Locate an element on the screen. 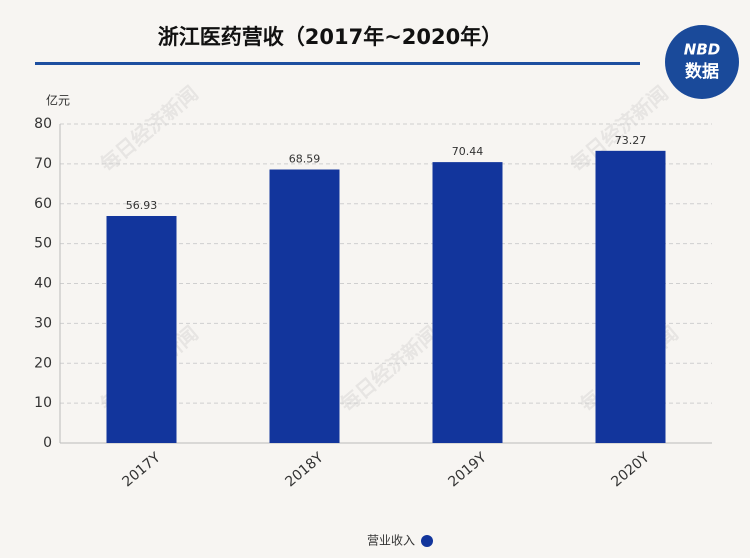  logo-circle is located at coordinates (702, 62).